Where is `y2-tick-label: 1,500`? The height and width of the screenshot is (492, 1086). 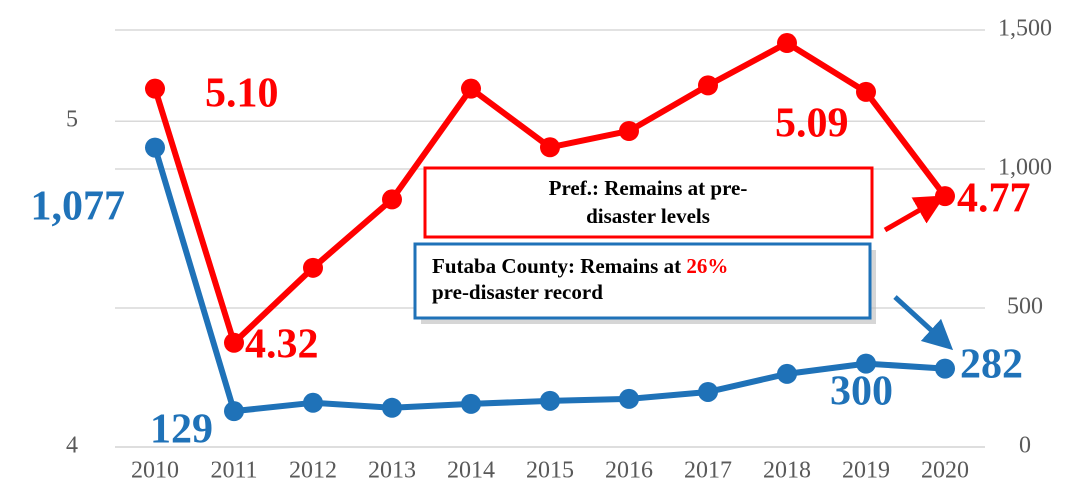 y2-tick-label: 1,500 is located at coordinates (1025, 29).